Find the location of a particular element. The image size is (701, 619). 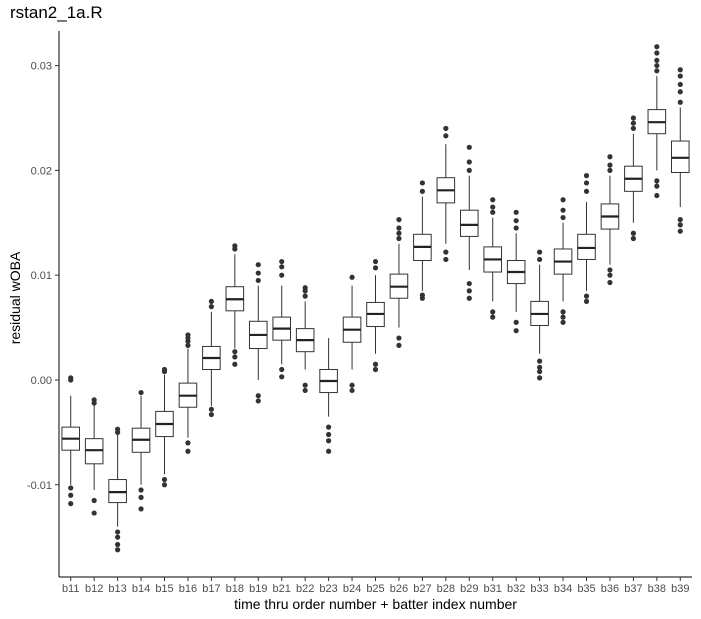

x-tick-label: b34 is located at coordinates (563, 589).